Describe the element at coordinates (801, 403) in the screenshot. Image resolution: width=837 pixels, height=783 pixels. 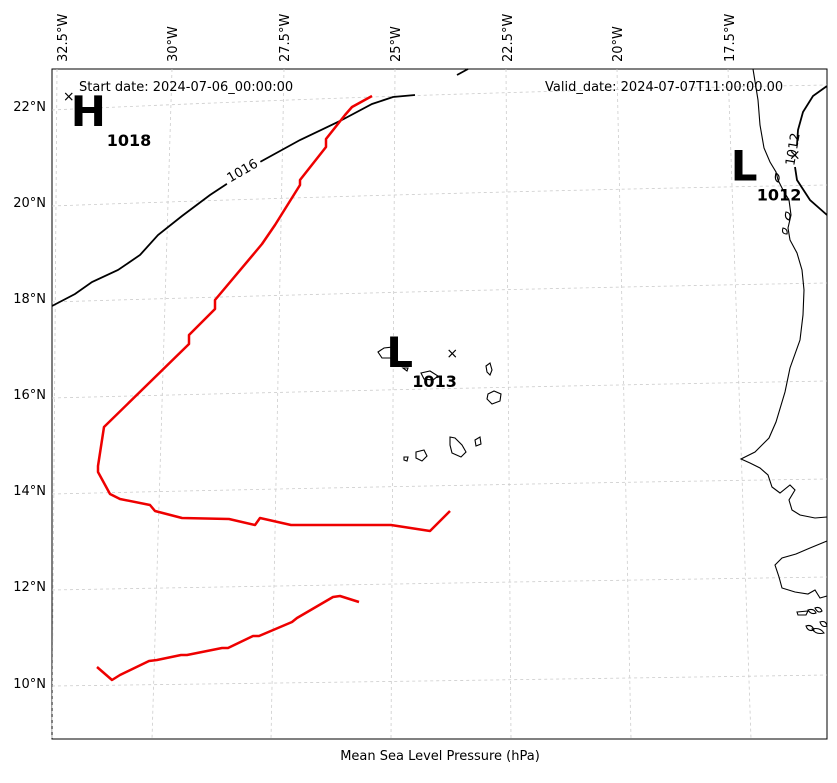
I see `coastal-islands` at that location.